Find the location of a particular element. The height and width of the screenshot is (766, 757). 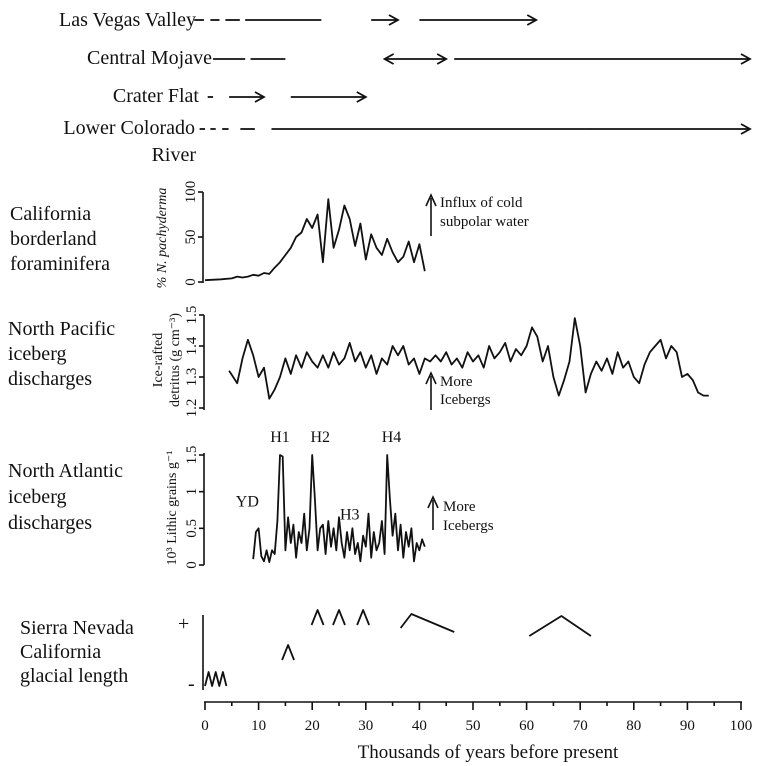

npac-y-tick-label: 1.4 is located at coordinates (192, 345).